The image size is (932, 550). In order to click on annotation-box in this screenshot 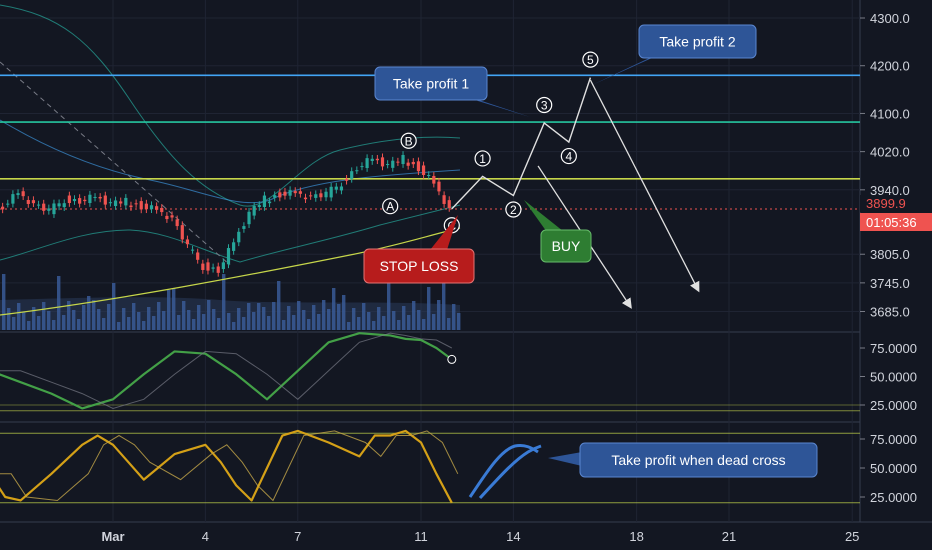, I will do `click(419, 266)`.